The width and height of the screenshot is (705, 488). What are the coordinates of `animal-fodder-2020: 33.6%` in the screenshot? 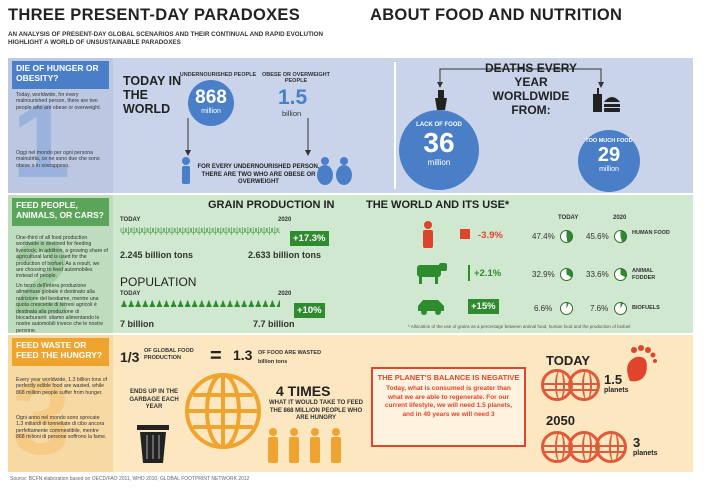 It's located at (597, 274).